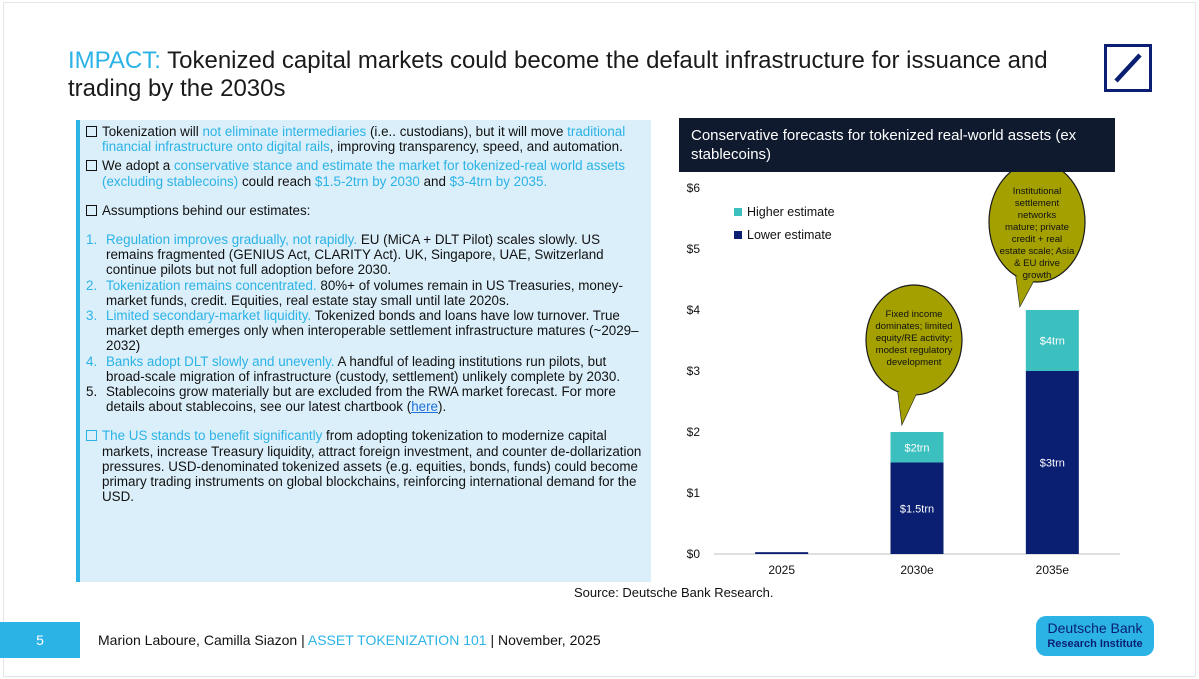  I want to click on highlight-span: Limited secondary-market liquidity., so click(209, 316).